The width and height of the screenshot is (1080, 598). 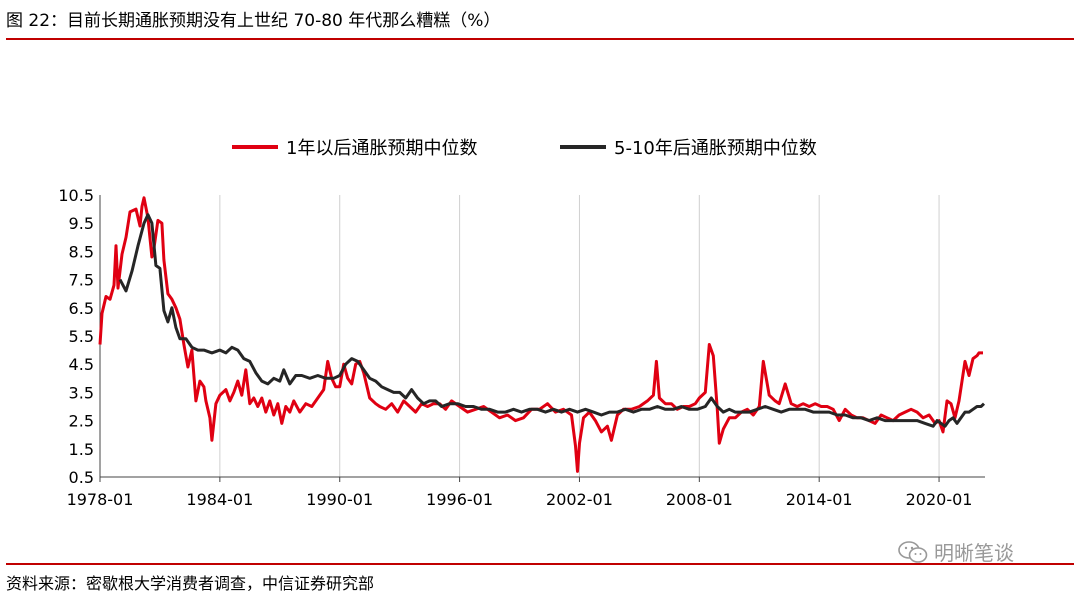 I want to click on y-tick-label: 0.5, so click(x=81, y=477).